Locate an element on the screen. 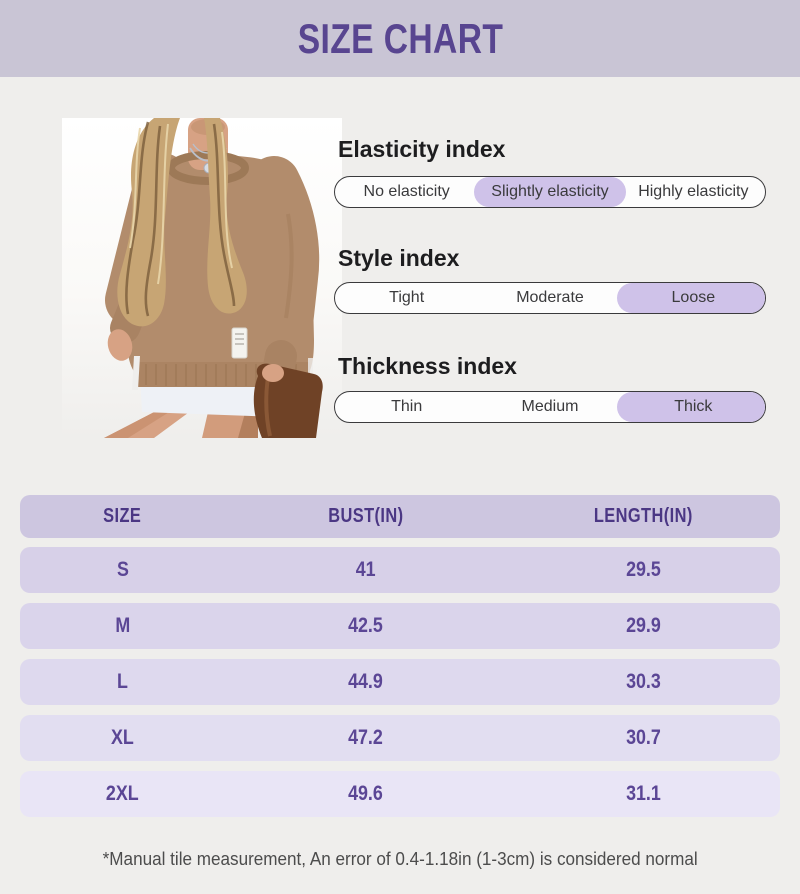 This screenshot has height=894, width=800. table-cell: 31.1 is located at coordinates (643, 793).